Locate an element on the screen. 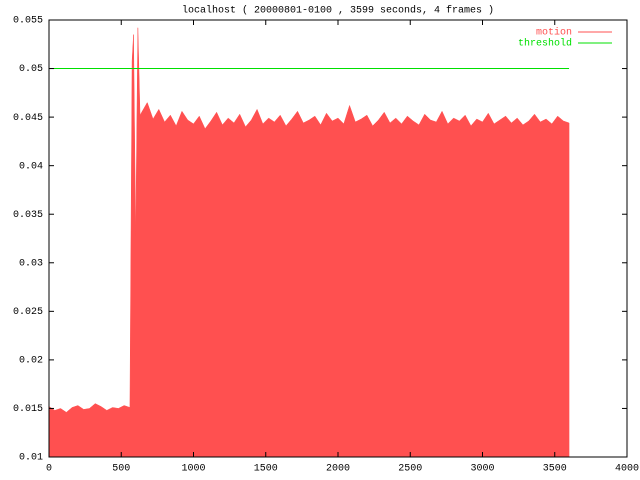 The image size is (640, 480). legend-label: threshold is located at coordinates (545, 44).